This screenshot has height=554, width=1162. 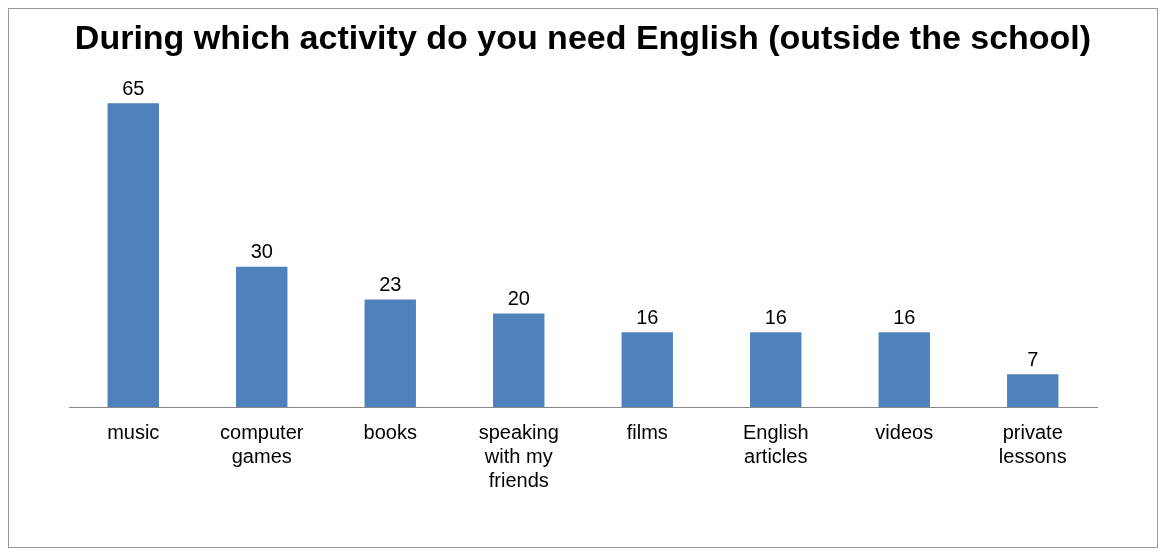 What do you see at coordinates (133, 431) in the screenshot?
I see `x-tick-label: music` at bounding box center [133, 431].